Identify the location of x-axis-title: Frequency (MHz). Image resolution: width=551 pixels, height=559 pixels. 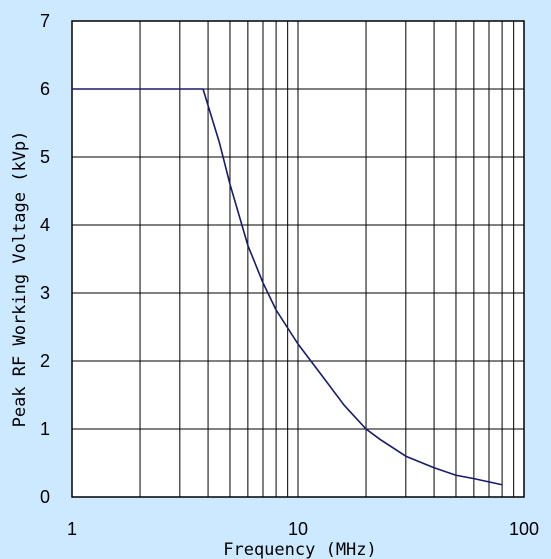
(300, 549).